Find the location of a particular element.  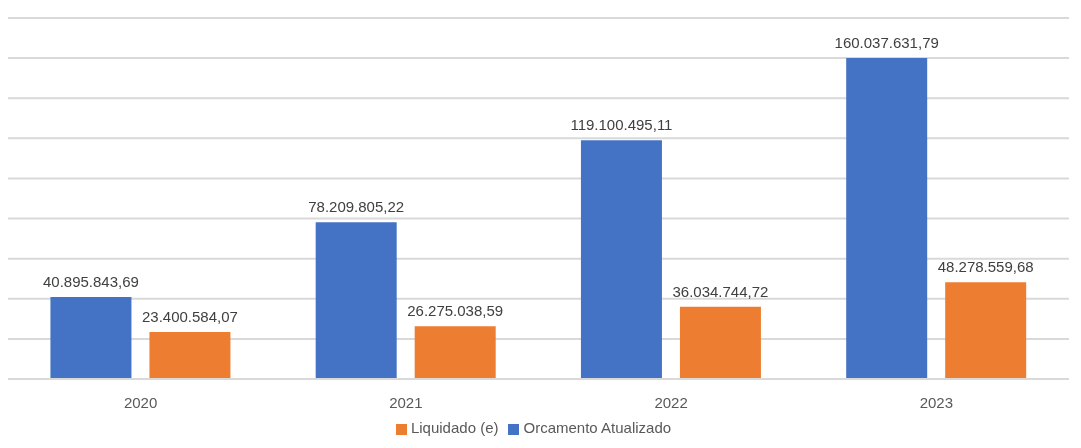

data-label: 26.275.038,59 is located at coordinates (455, 311).